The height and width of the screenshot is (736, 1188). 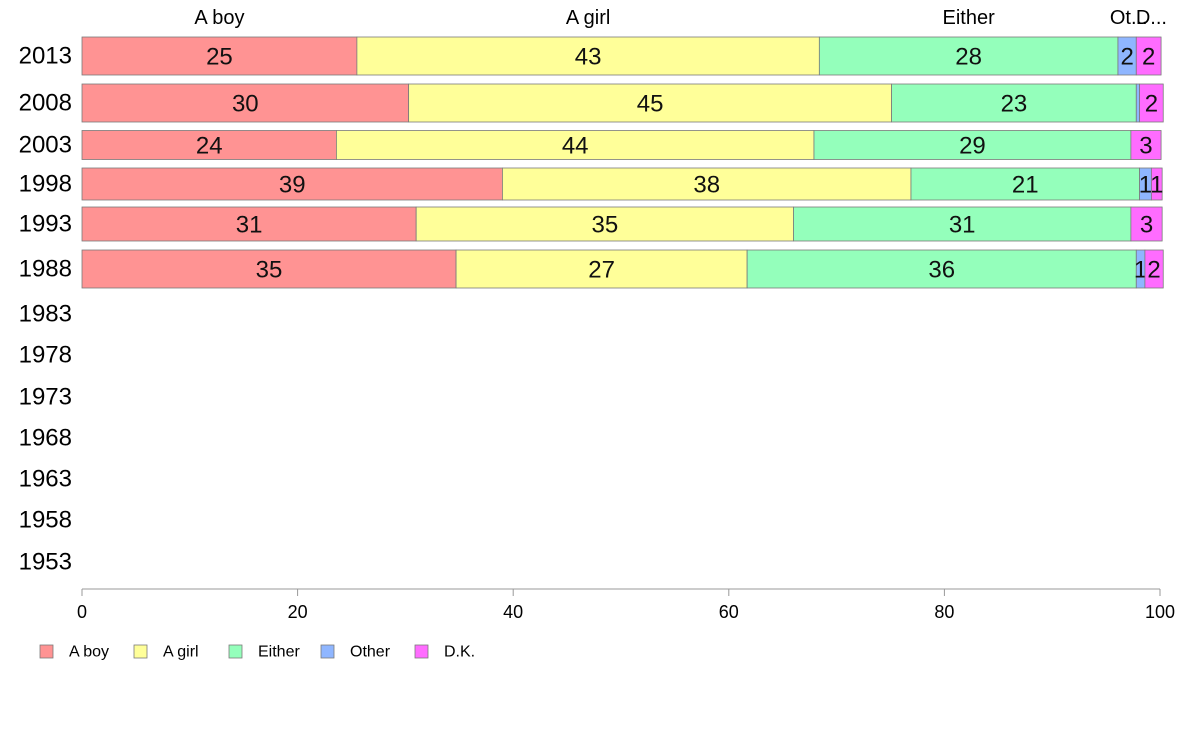 I want to click on legend-swatch-dk, so click(x=421, y=651).